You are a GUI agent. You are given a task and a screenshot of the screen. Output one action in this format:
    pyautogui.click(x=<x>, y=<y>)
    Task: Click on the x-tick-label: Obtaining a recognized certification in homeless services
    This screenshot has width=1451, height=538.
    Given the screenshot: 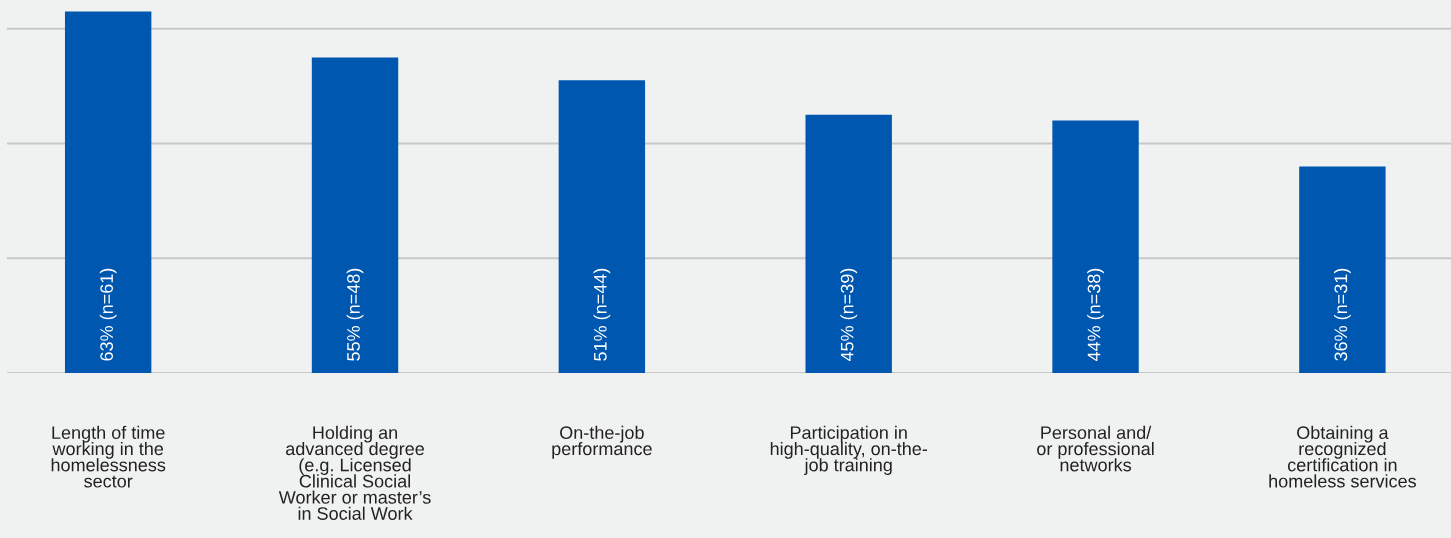 What is the action you would take?
    pyautogui.click(x=1342, y=456)
    